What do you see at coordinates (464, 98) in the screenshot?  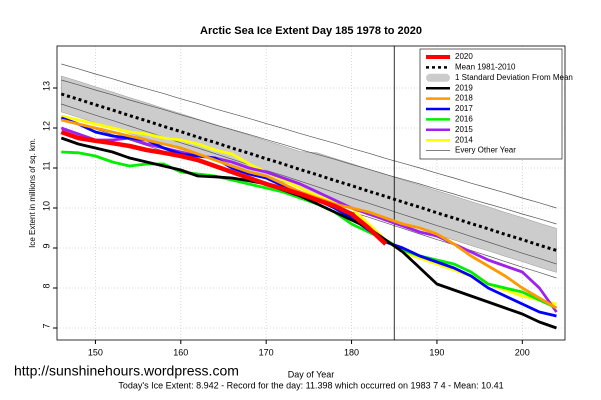 I see `legend-label: 2018` at bounding box center [464, 98].